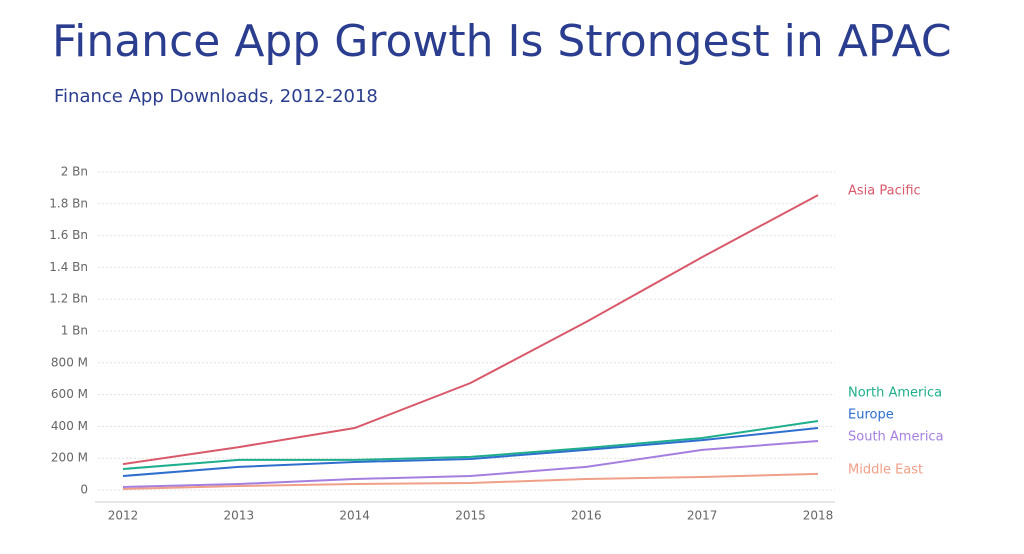 The height and width of the screenshot is (554, 1024). What do you see at coordinates (69, 362) in the screenshot?
I see `y-tick-label: 800 M` at bounding box center [69, 362].